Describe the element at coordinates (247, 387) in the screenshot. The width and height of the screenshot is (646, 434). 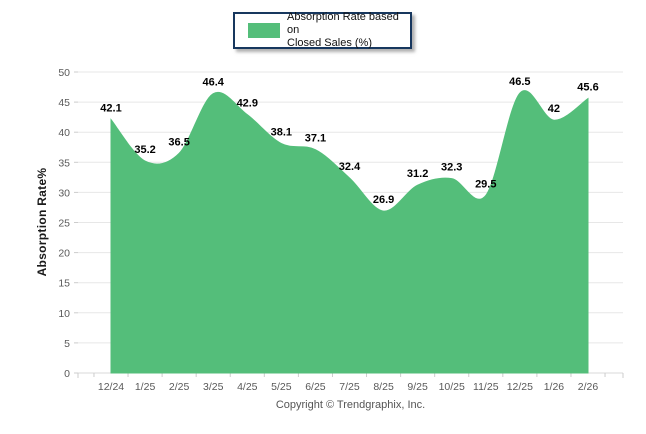
I see `x-tick-label: 4/25` at that location.